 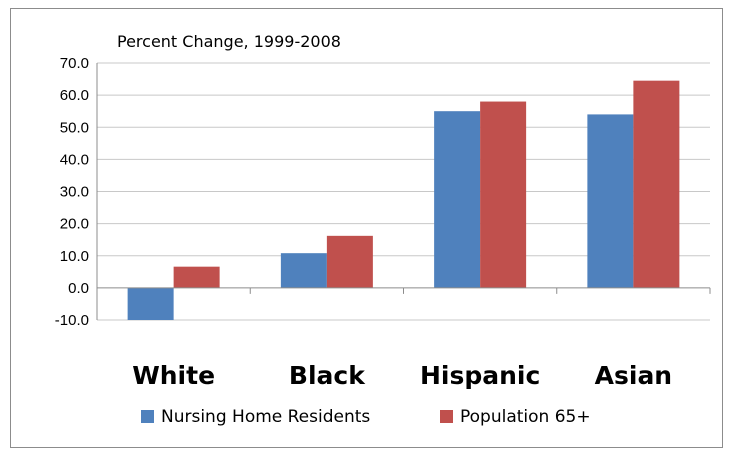 I want to click on category-label: Asian, so click(x=633, y=375).